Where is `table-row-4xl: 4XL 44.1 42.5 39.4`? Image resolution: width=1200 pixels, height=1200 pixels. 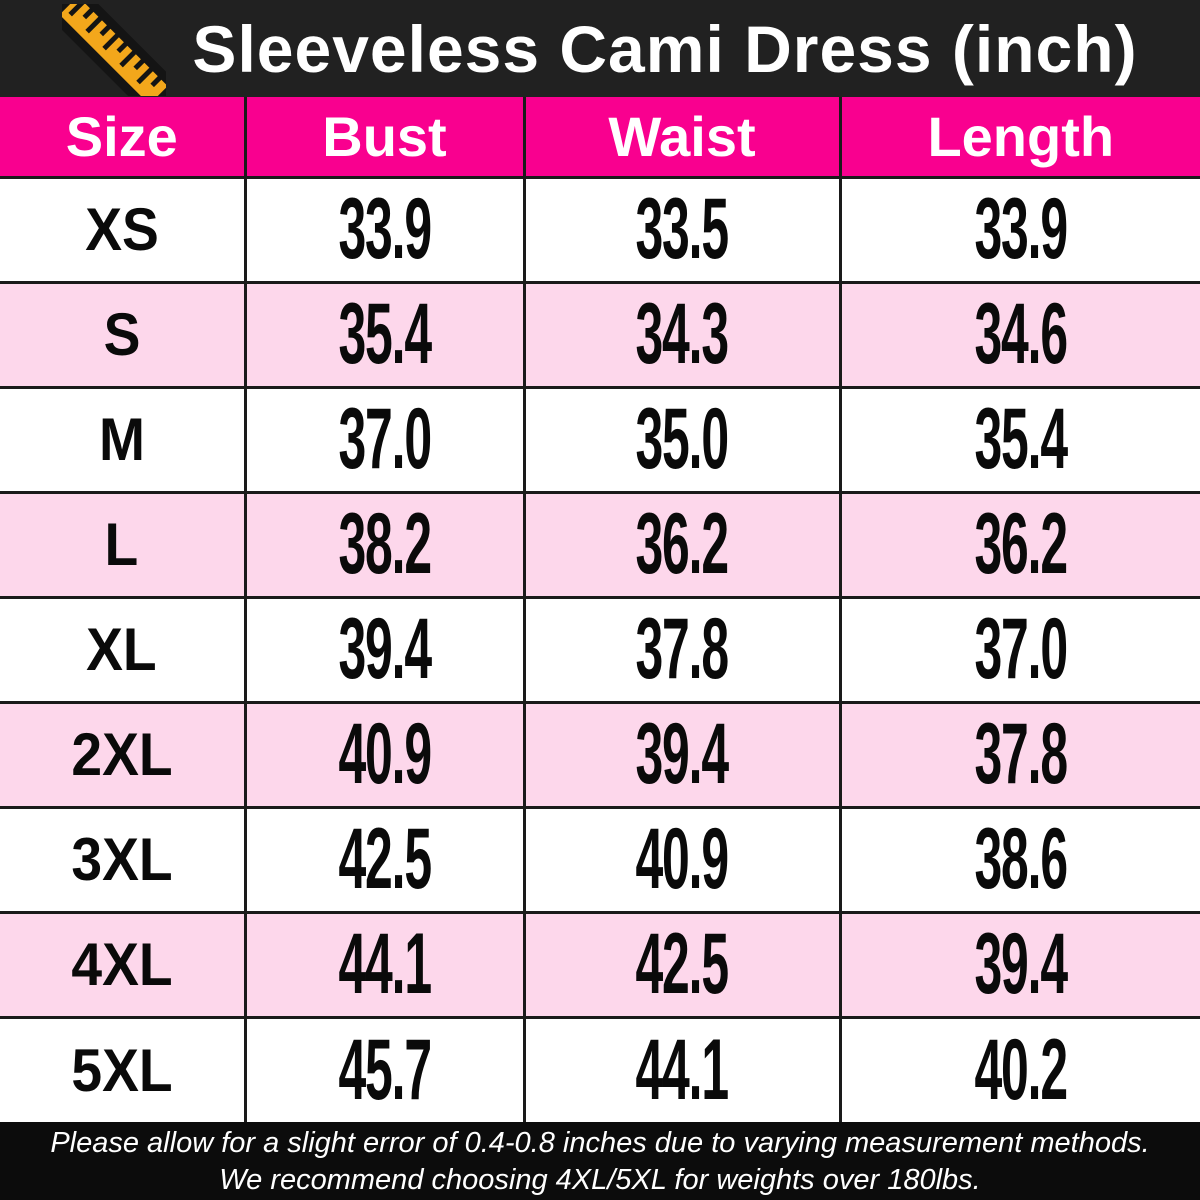 table-row-4xl: 4XL 44.1 42.5 39.4 is located at coordinates (600, 963).